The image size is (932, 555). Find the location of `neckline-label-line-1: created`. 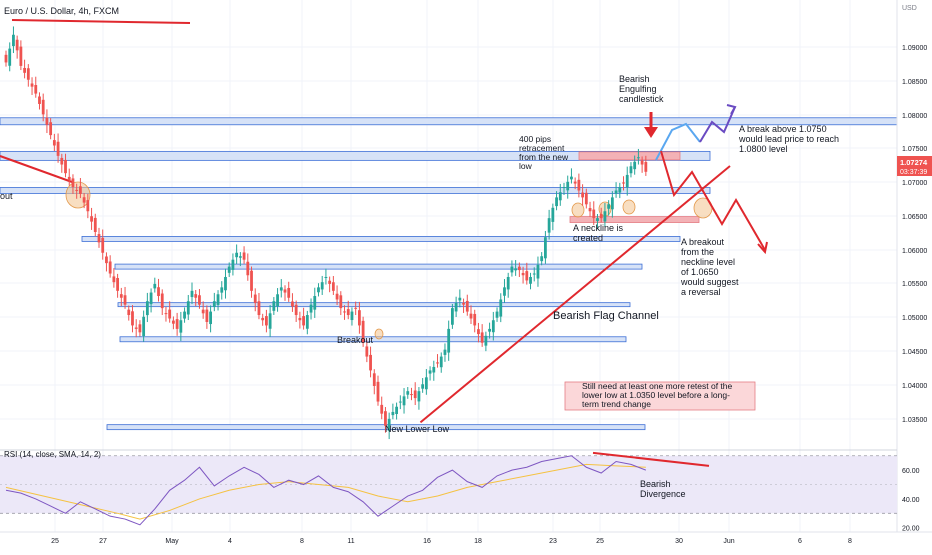

neckline-label-line-1: created is located at coordinates (588, 238).